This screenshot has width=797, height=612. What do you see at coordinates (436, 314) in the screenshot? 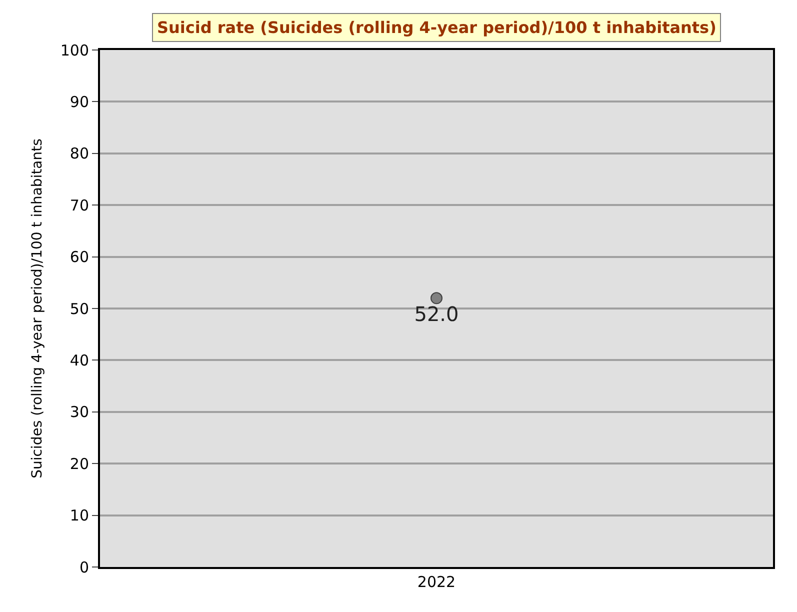
I see `data-label: 52.0` at bounding box center [436, 314].